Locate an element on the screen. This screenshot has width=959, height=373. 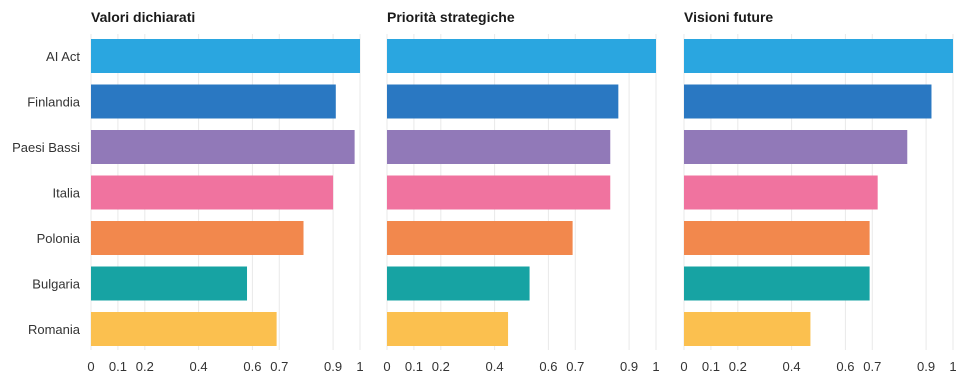
category-label: Polonia is located at coordinates (59, 238).